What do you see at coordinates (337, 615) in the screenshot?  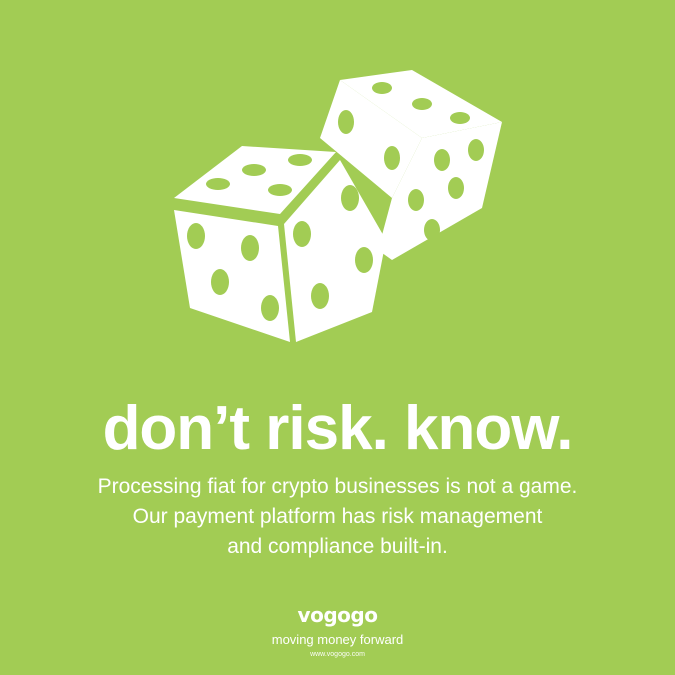 I see `vogogo-logo: vogogo` at bounding box center [337, 615].